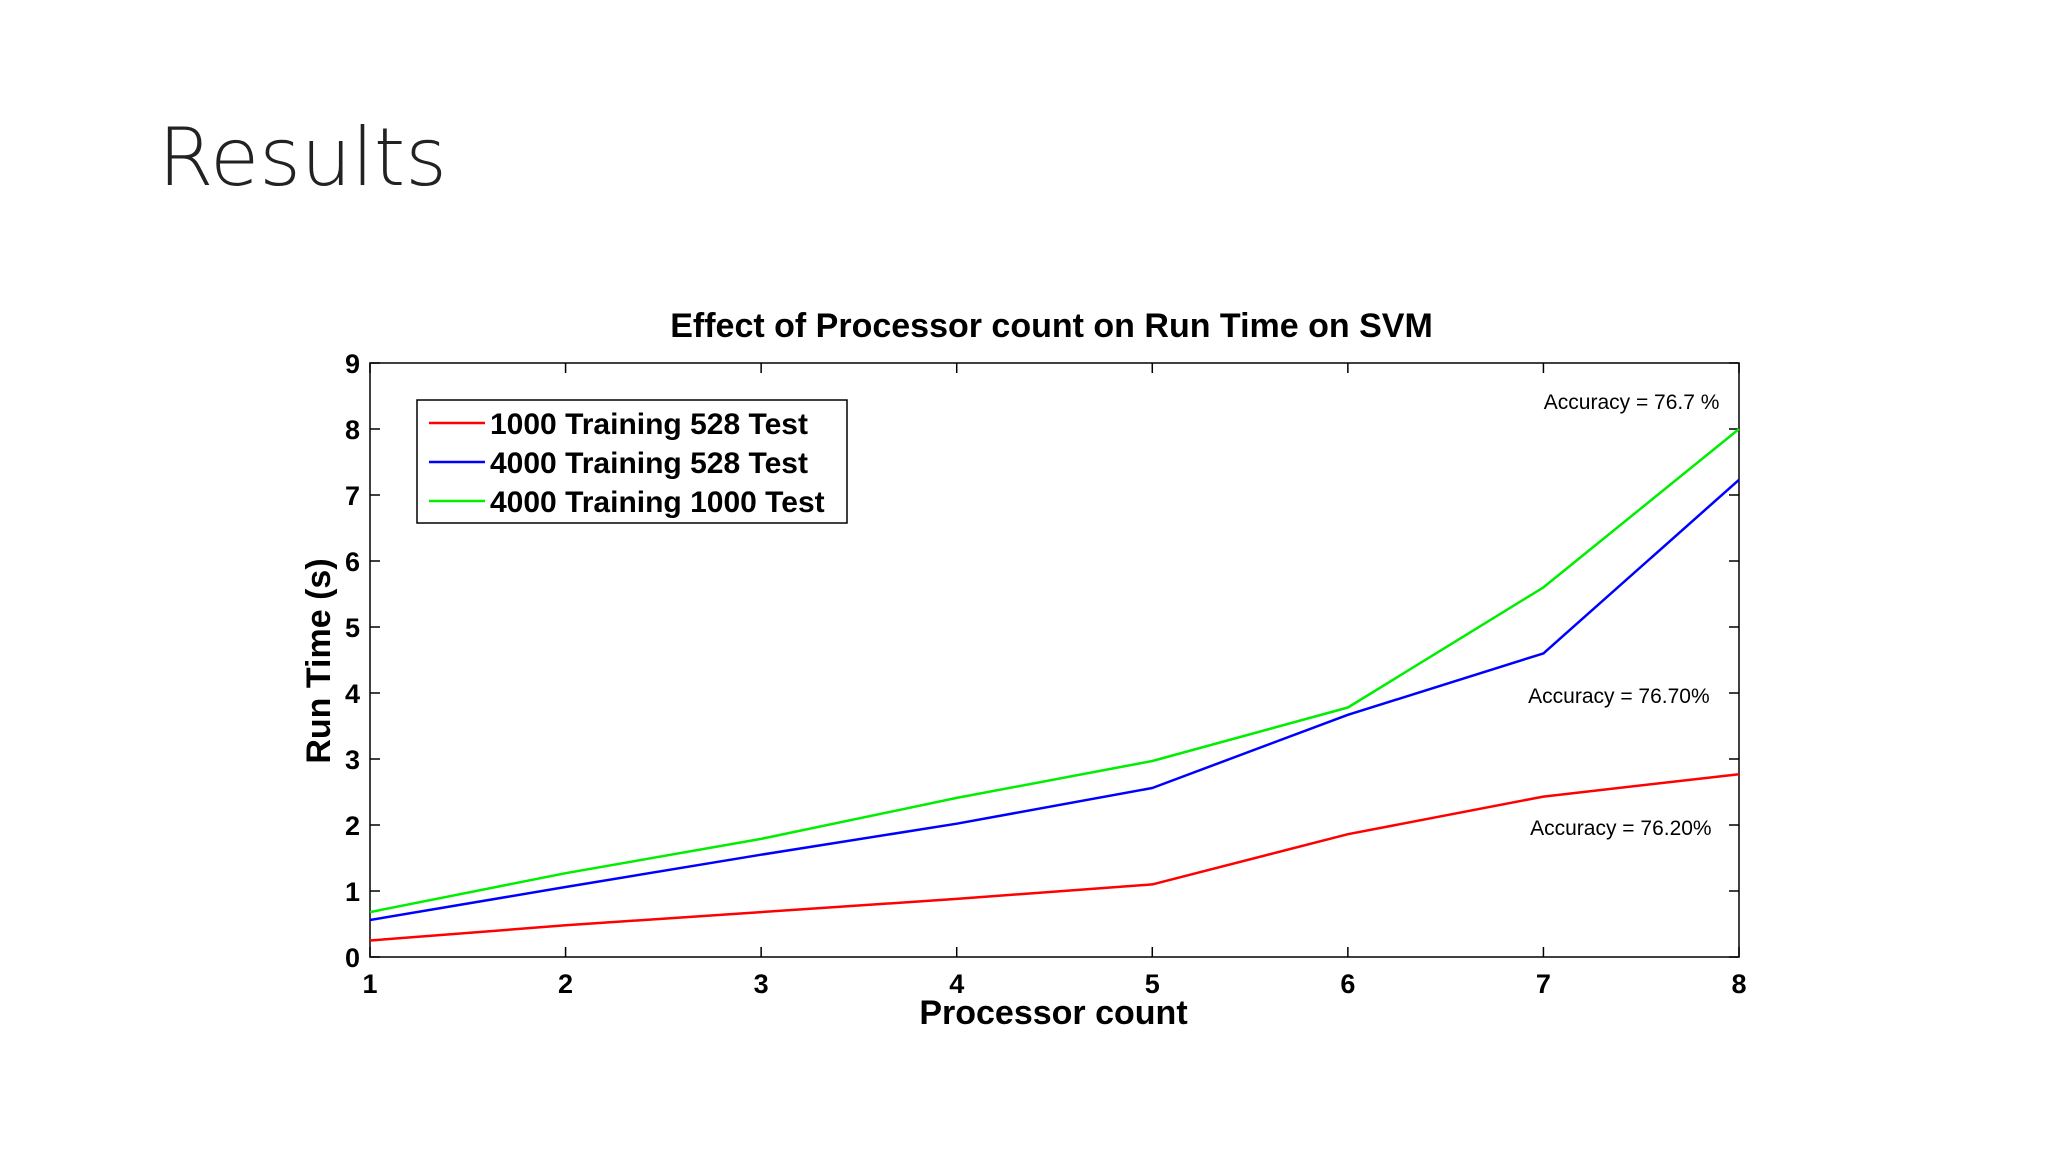  Describe the element at coordinates (369, 984) in the screenshot. I see `x-tick-label: 1` at that location.